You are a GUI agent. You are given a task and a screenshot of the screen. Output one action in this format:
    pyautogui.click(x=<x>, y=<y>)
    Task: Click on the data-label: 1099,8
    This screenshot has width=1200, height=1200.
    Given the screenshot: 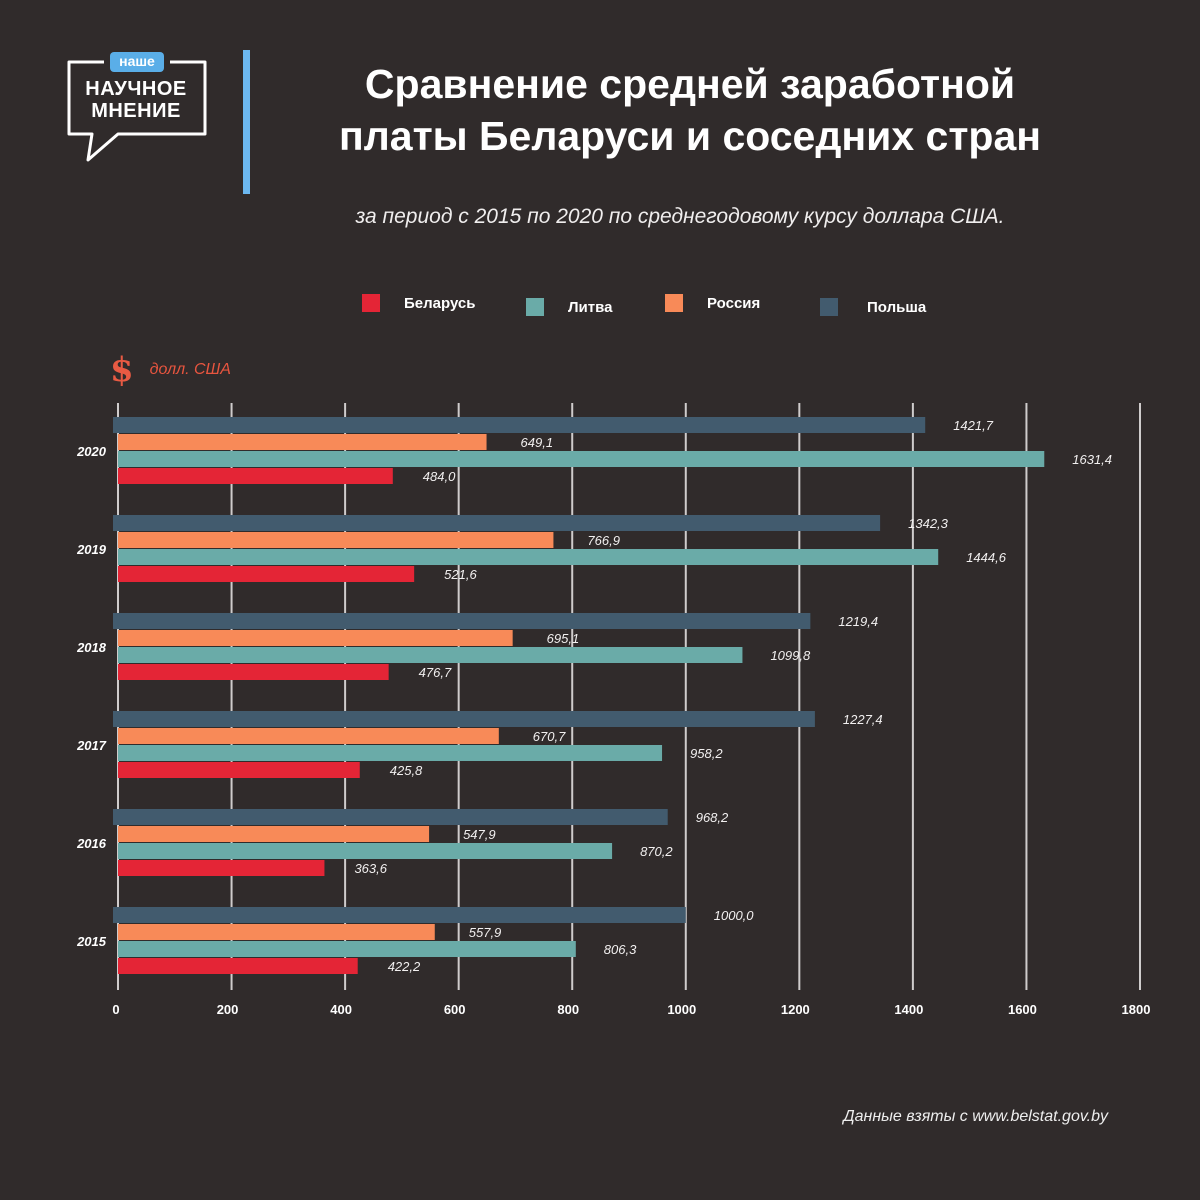 What is the action you would take?
    pyautogui.click(x=790, y=655)
    